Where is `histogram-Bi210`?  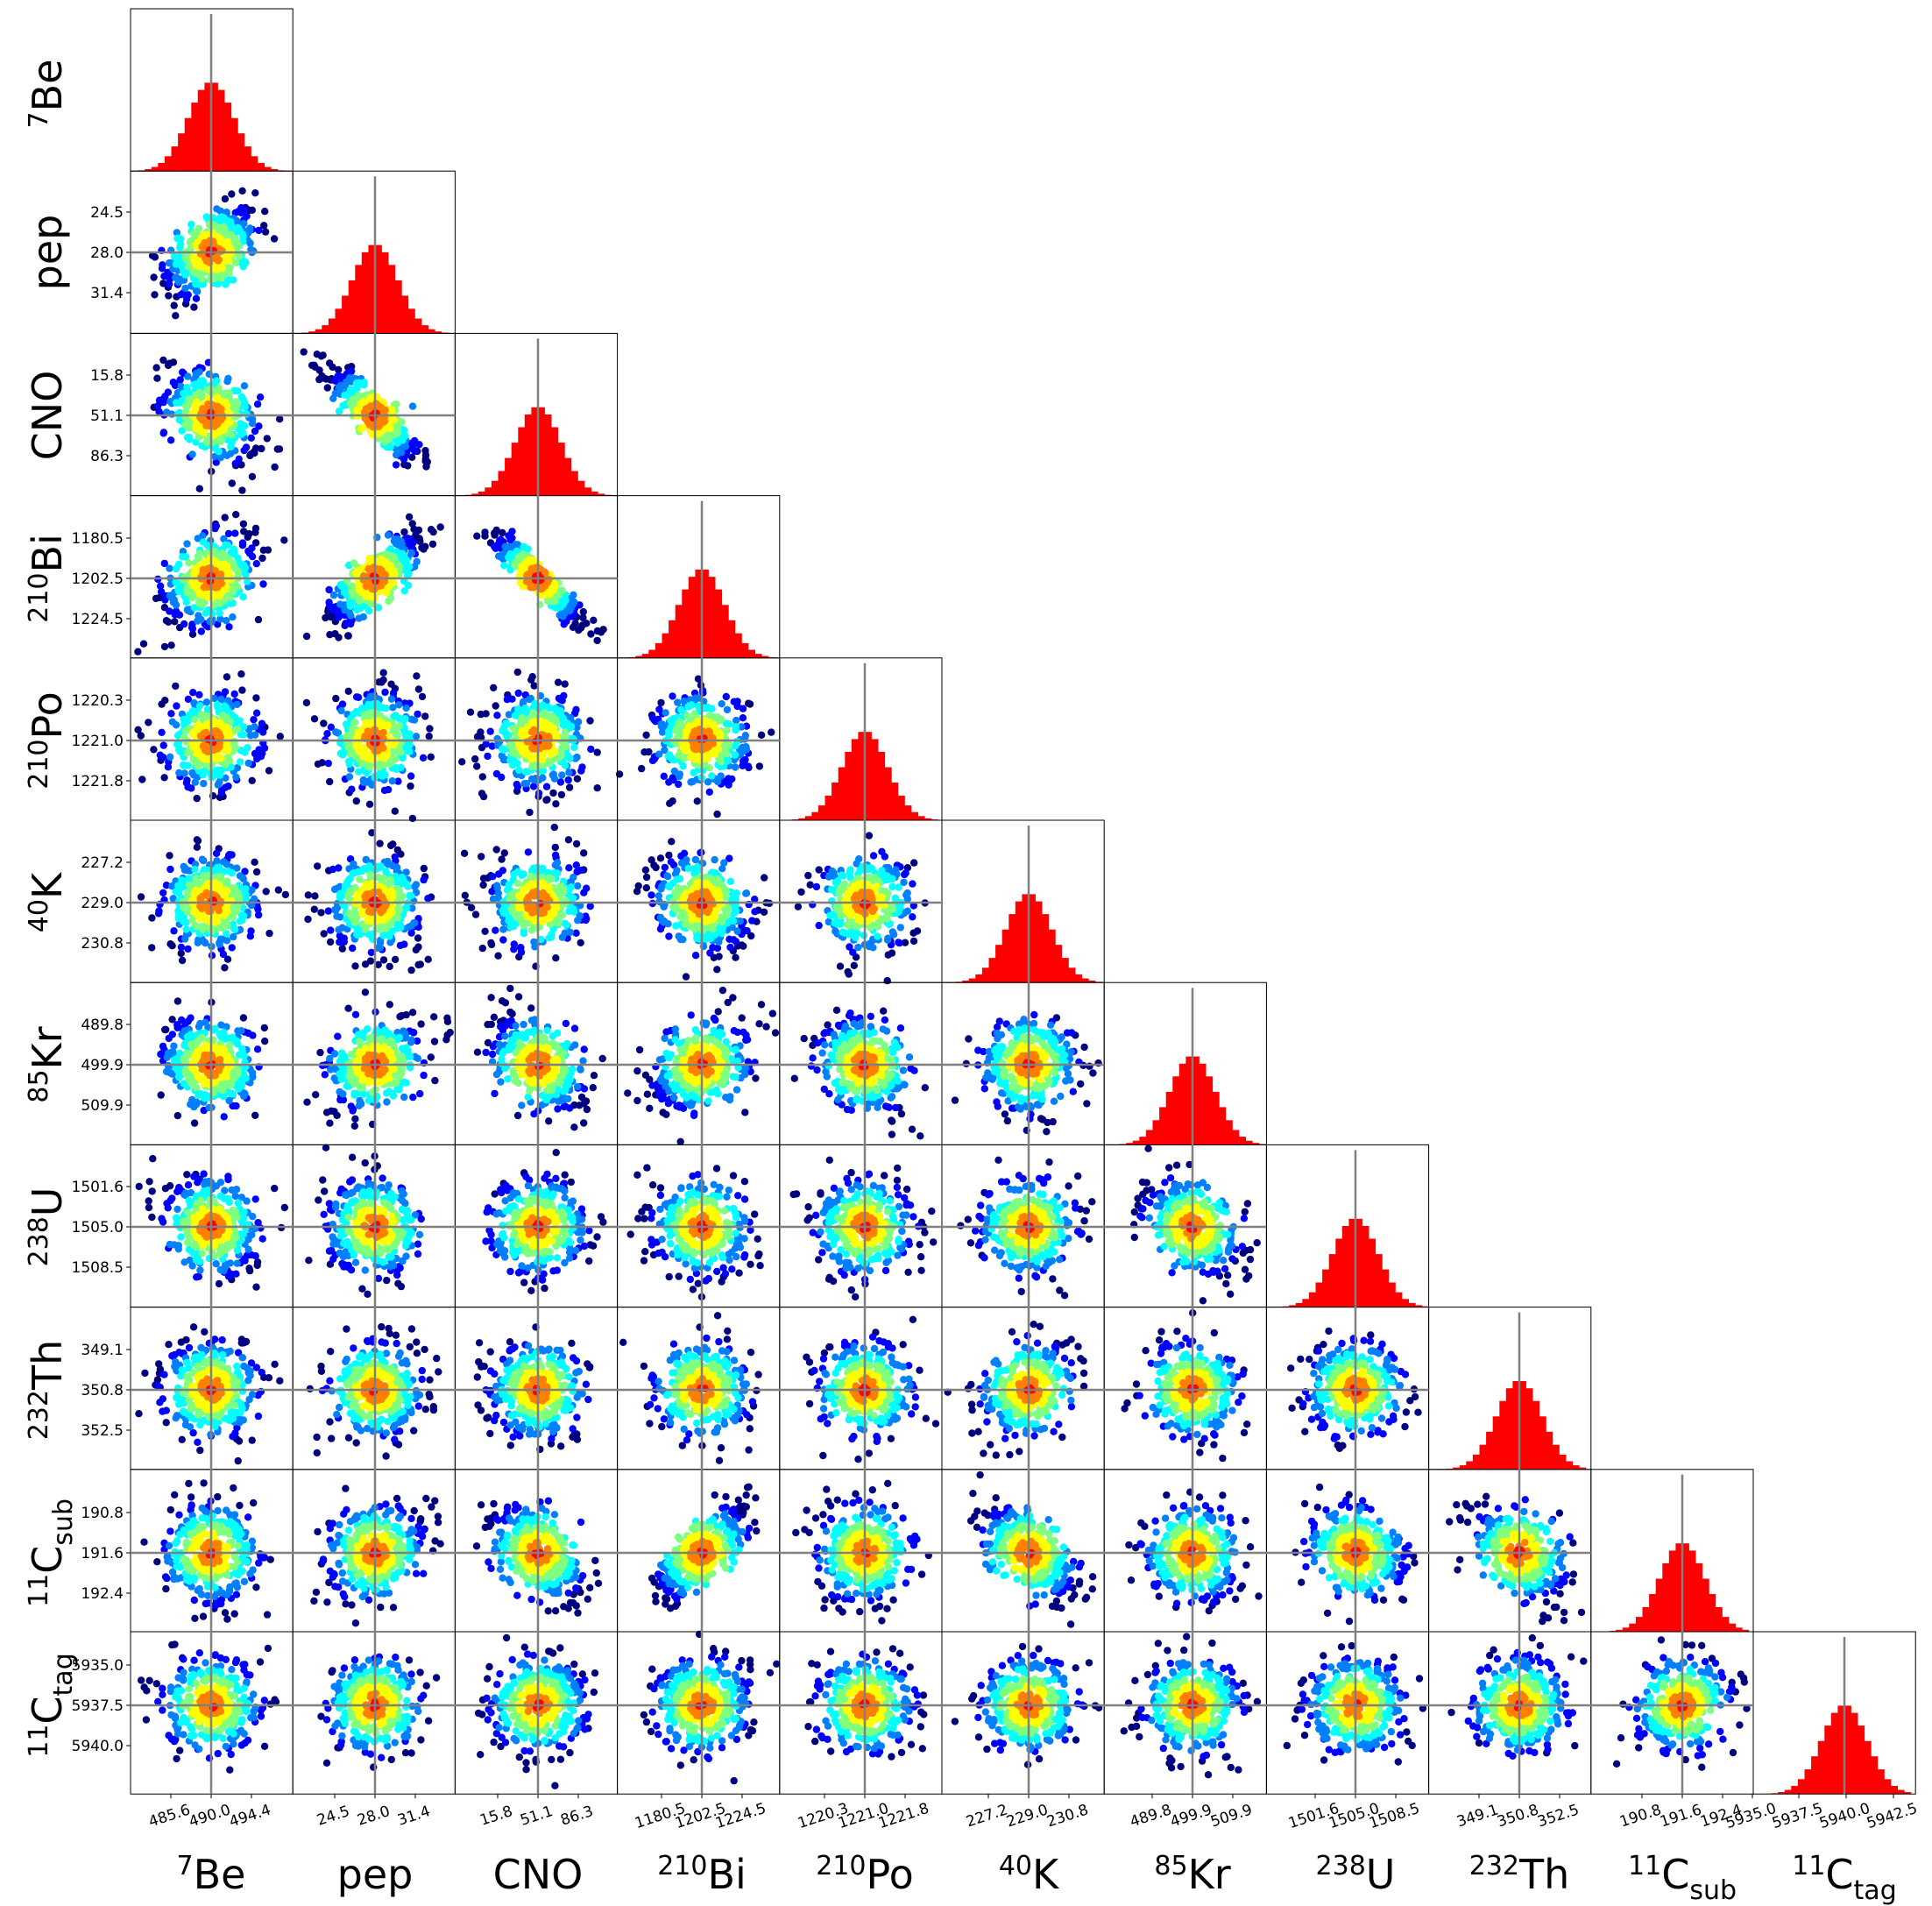
histogram-Bi210 is located at coordinates (699, 577).